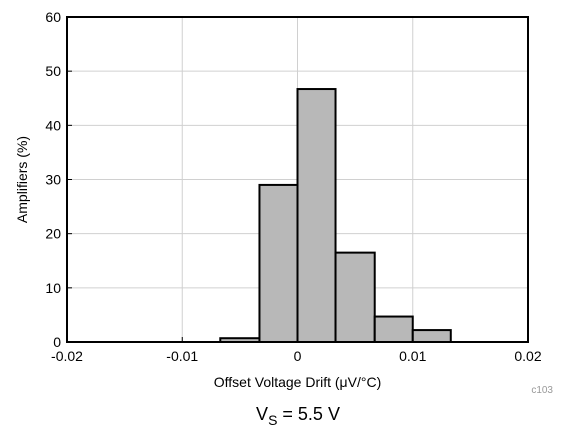 Image resolution: width=563 pixels, height=430 pixels. I want to click on y-tick-label: 50, so click(53, 71).